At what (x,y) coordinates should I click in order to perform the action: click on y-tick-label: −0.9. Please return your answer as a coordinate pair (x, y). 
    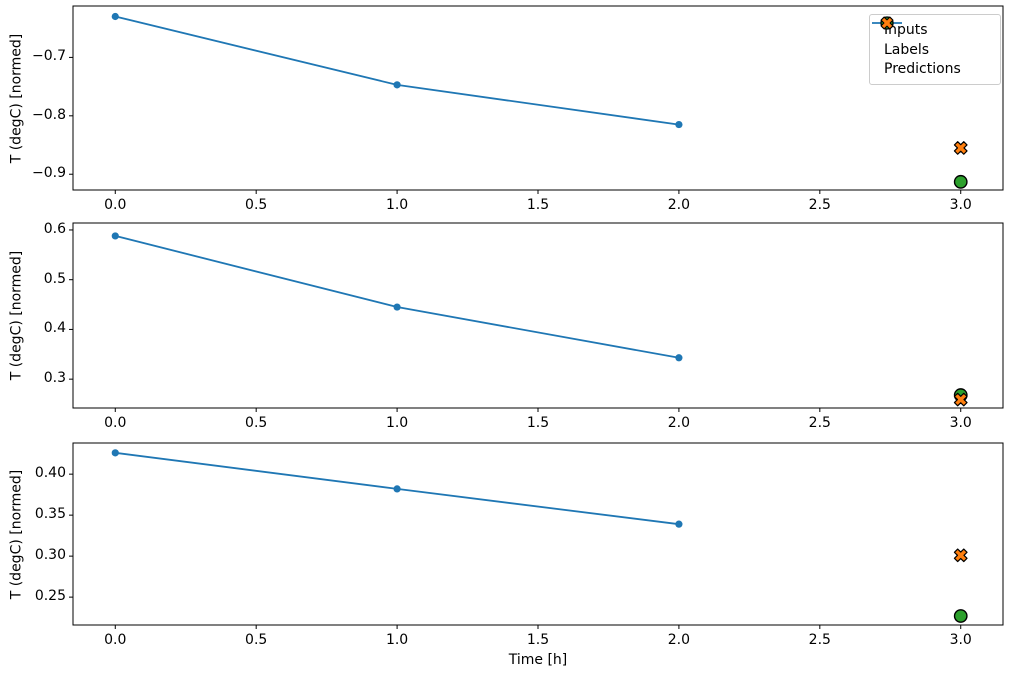
    Looking at the image, I should click on (49, 173).